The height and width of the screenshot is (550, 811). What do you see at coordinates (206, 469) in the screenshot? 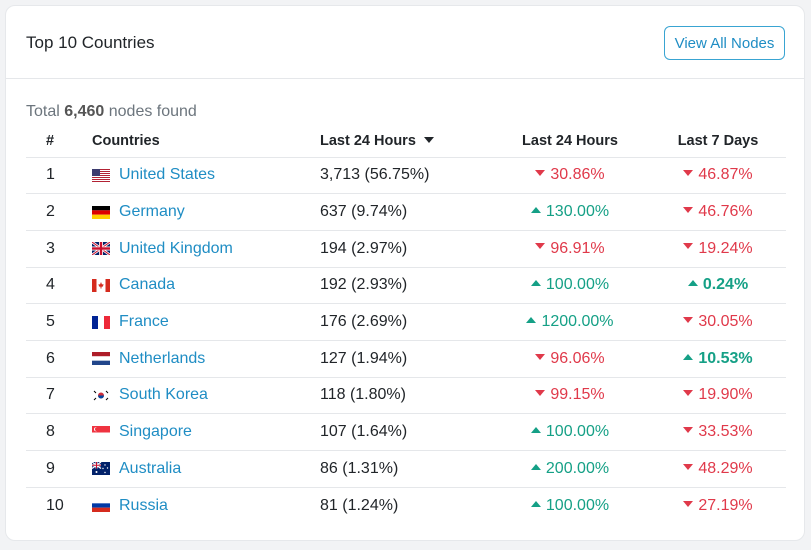
I see `country-cell: Australia` at bounding box center [206, 469].